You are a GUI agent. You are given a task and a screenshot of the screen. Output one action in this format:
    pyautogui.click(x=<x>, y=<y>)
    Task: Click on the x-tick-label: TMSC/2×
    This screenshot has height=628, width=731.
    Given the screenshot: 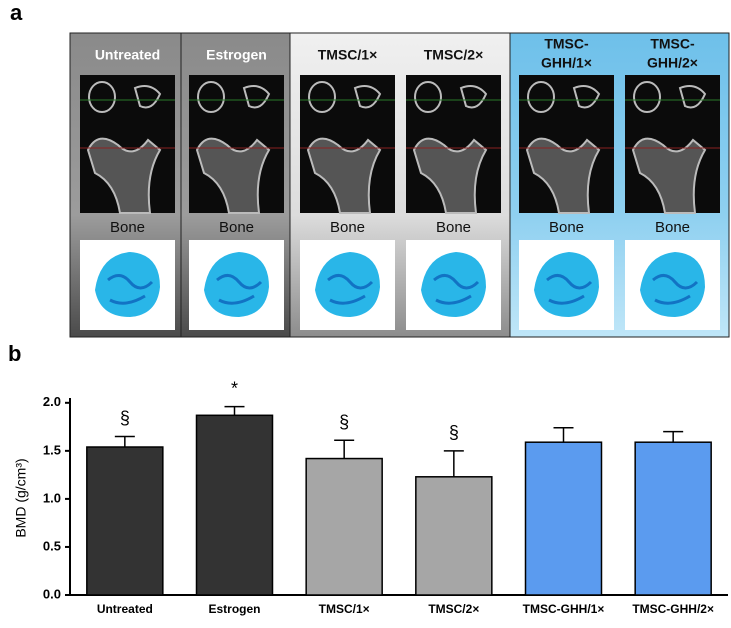 What is the action you would take?
    pyautogui.click(x=453, y=609)
    